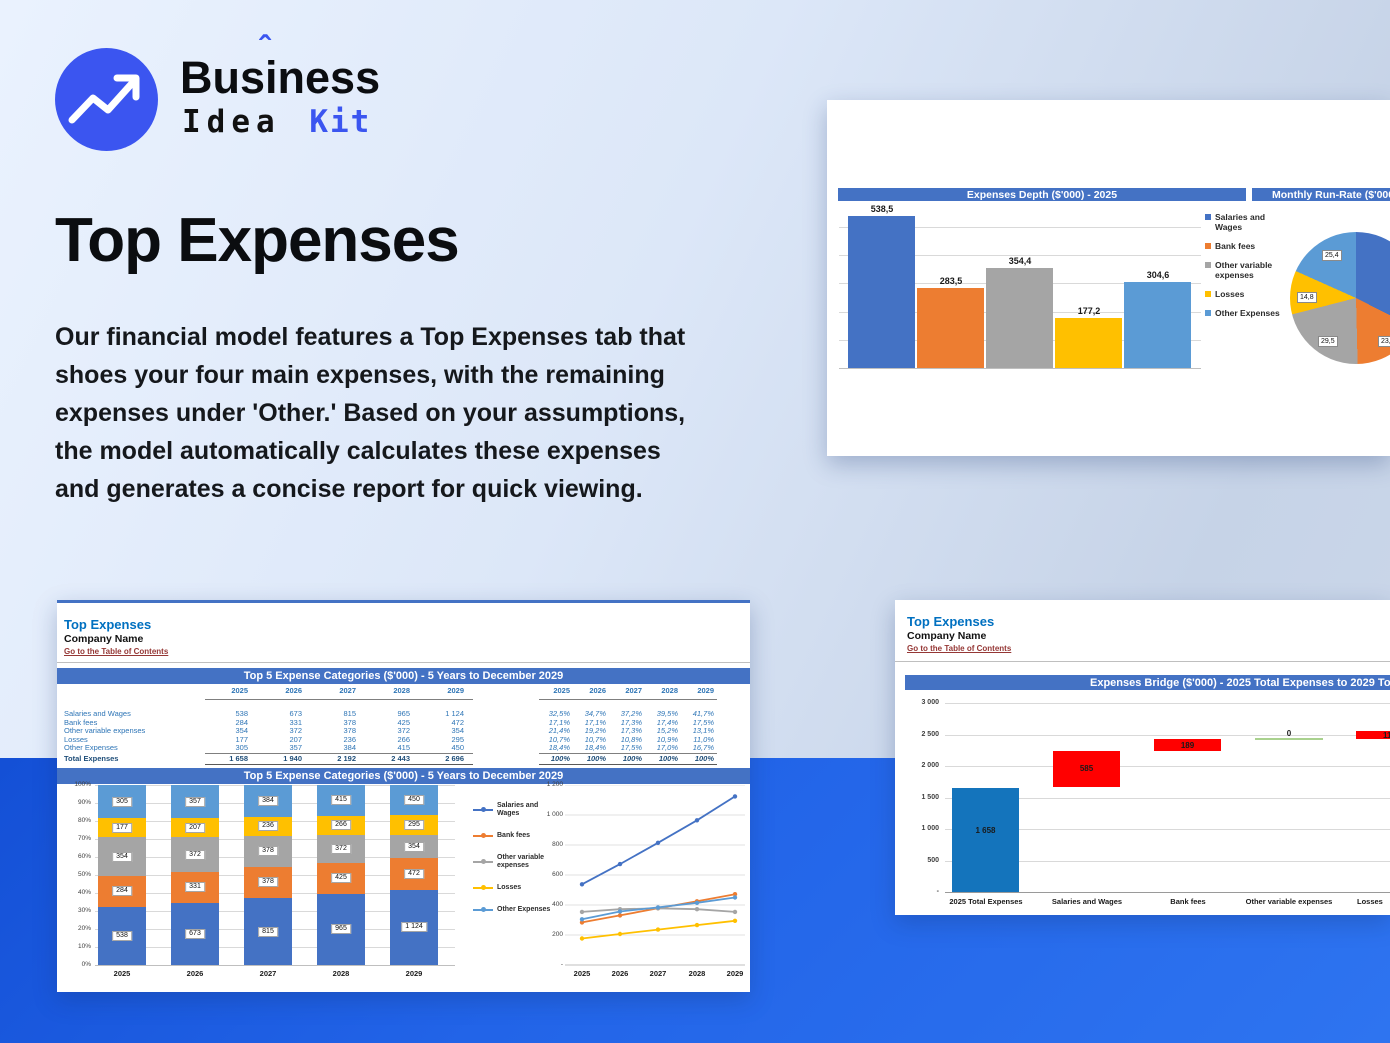 The height and width of the screenshot is (1043, 1390). Describe the element at coordinates (628, 764) in the screenshot. I see `total-underline` at that location.